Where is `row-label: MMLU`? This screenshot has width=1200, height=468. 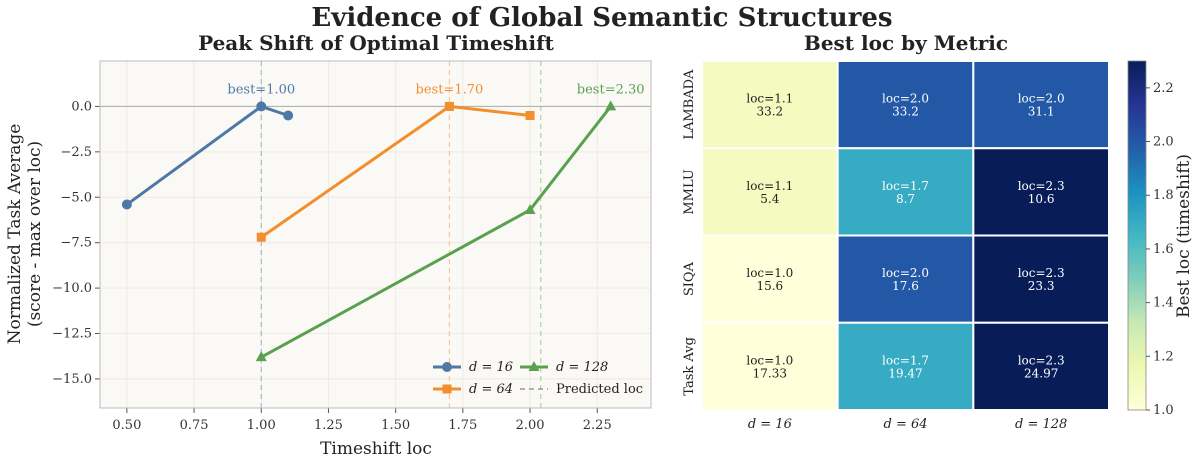 row-label: MMLU is located at coordinates (689, 192).